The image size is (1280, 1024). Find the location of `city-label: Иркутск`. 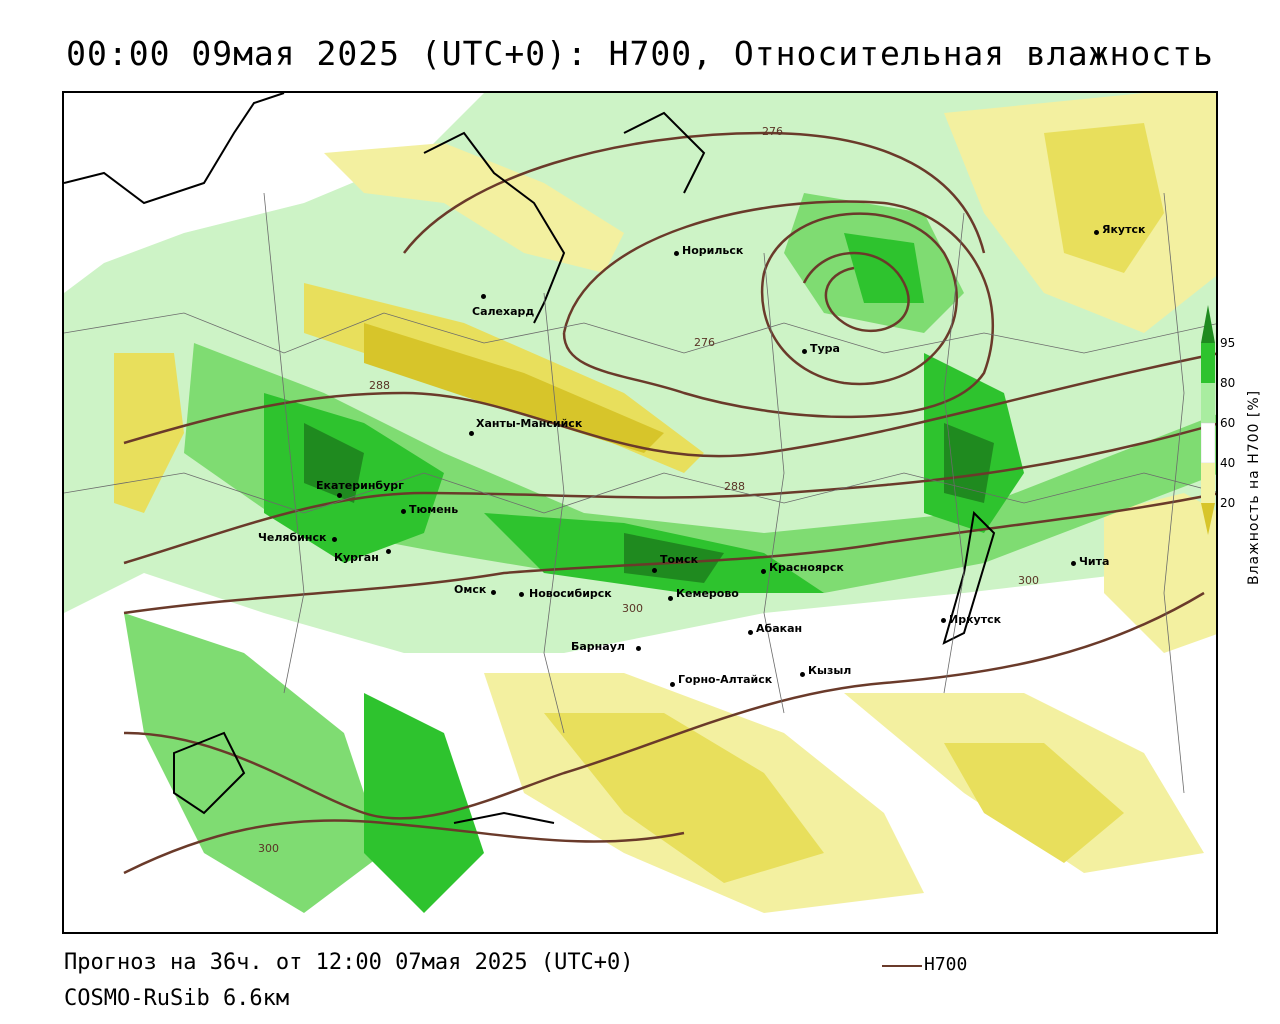

city-label: Иркутск is located at coordinates (975, 619).